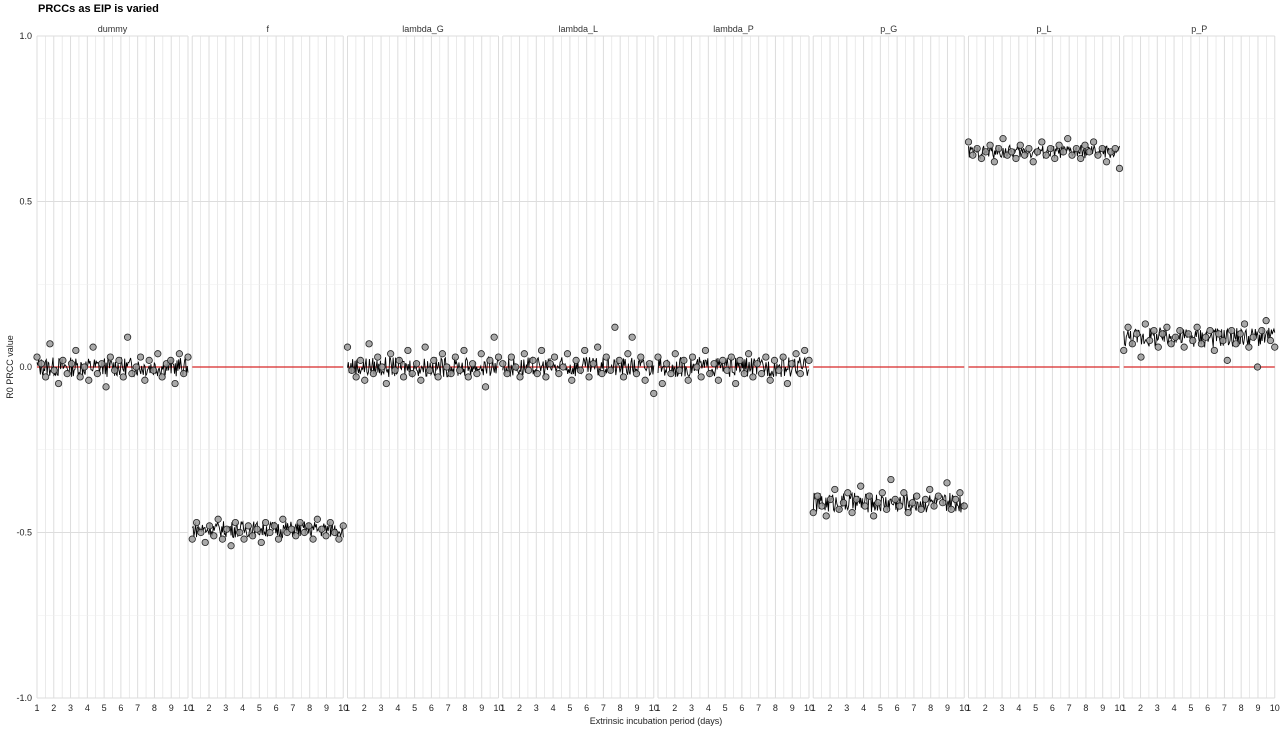  I want to click on x-tick-label: 10, so click(809, 708).